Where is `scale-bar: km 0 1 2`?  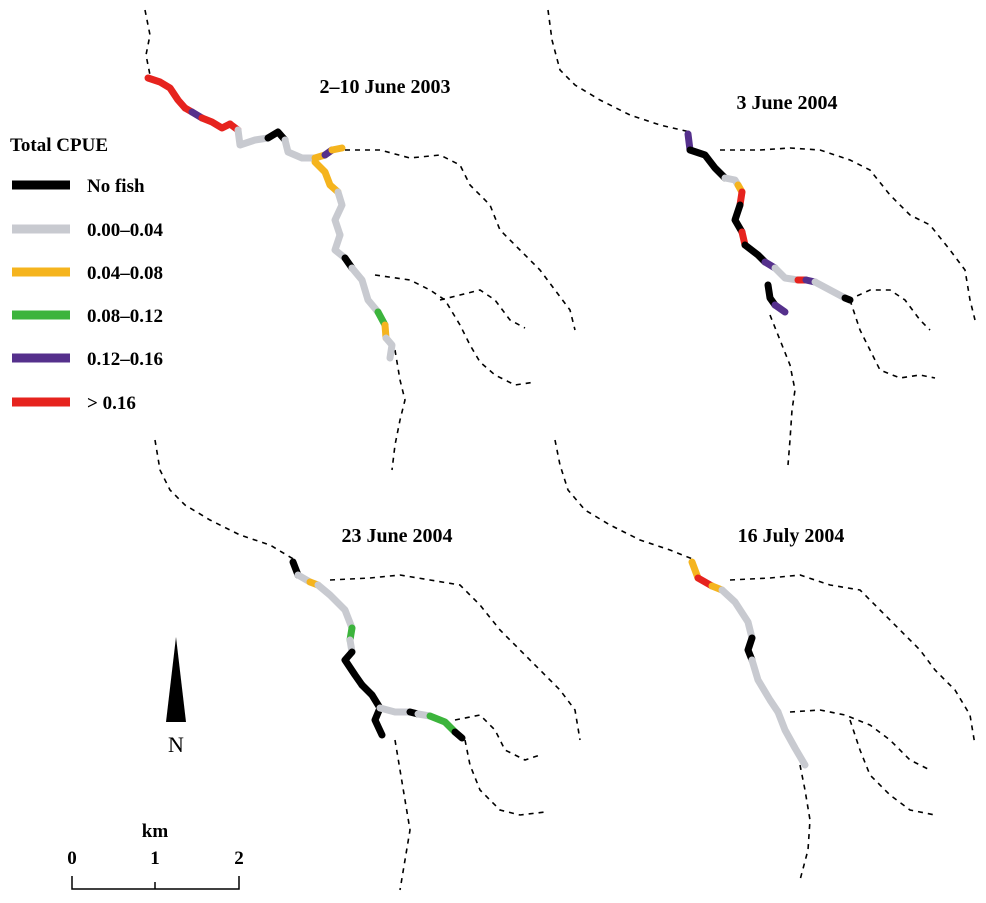
scale-bar: km 0 1 2 is located at coordinates (155, 855).